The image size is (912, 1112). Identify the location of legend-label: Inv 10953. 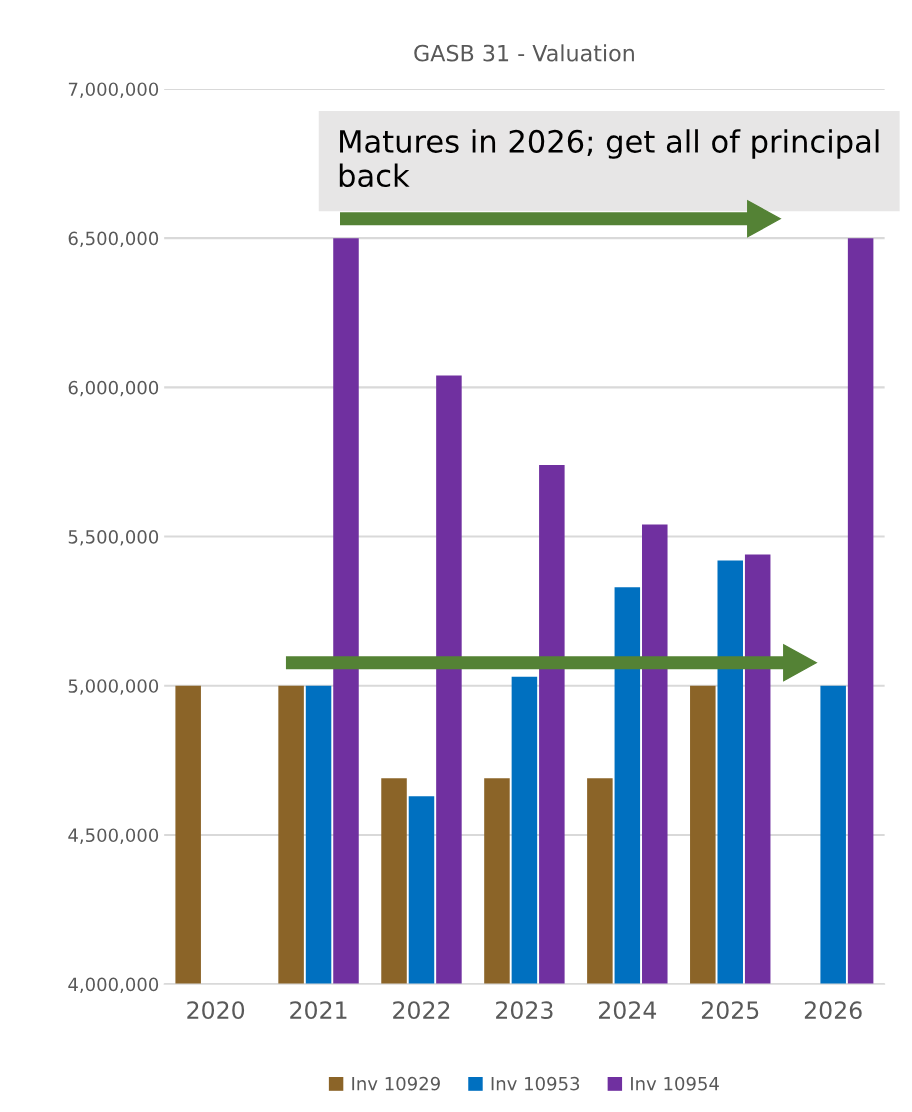
(535, 1083).